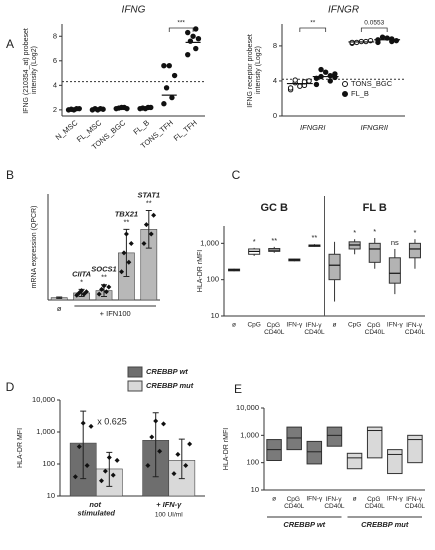  What do you see at coordinates (360, 93) in the screenshot?
I see `legend-label: FL_B` at bounding box center [360, 93].